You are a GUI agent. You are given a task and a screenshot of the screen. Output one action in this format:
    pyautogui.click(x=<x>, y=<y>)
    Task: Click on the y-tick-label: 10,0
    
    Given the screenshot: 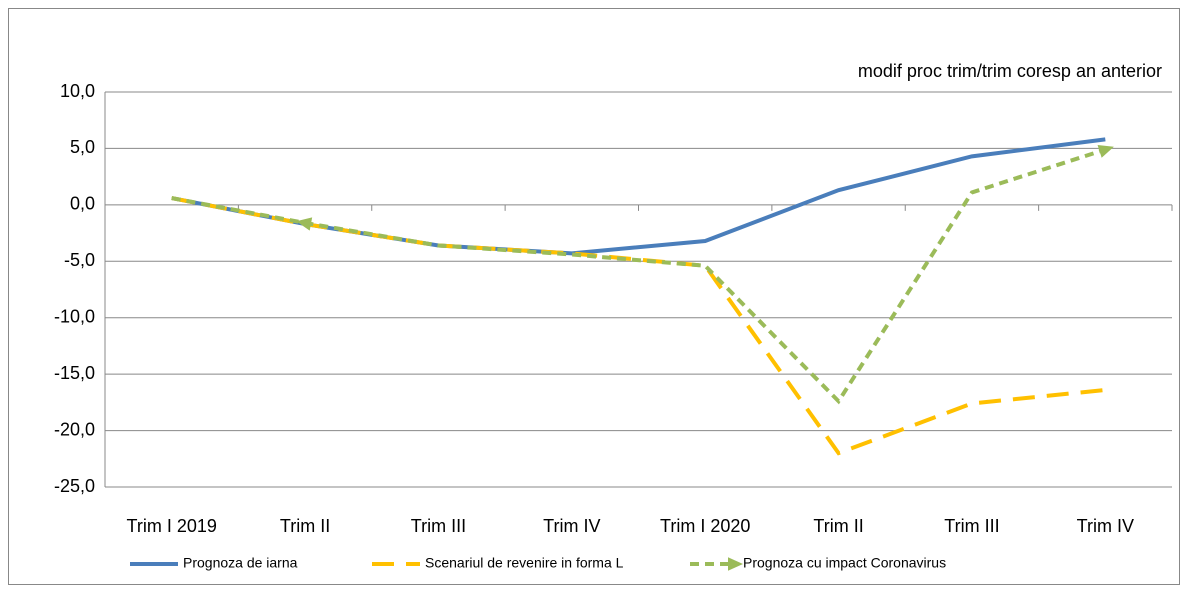 What is the action you would take?
    pyautogui.click(x=77, y=91)
    